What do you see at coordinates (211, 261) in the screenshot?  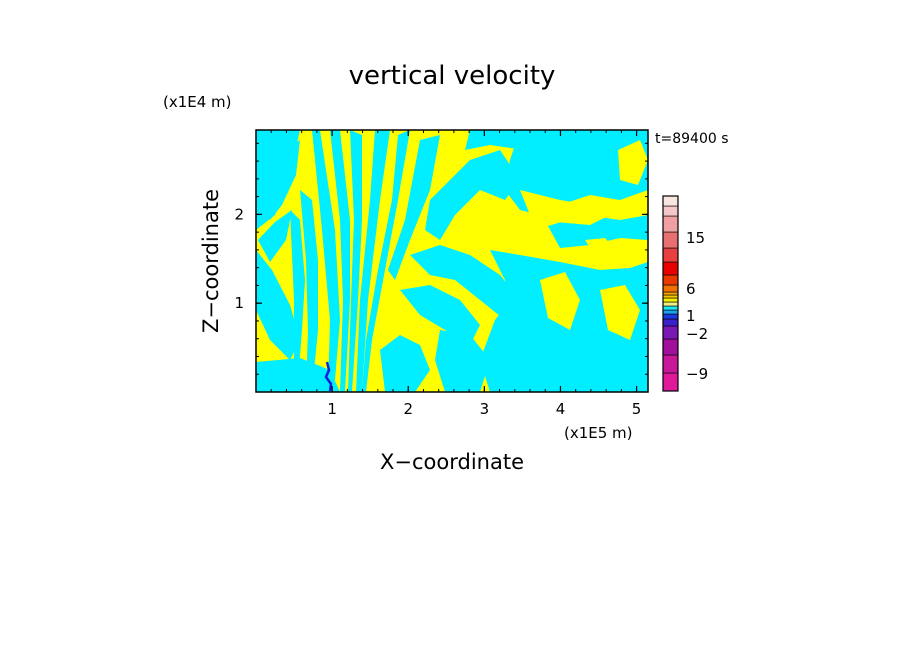 I see `y-axis-label: Z−coordinate` at bounding box center [211, 261].